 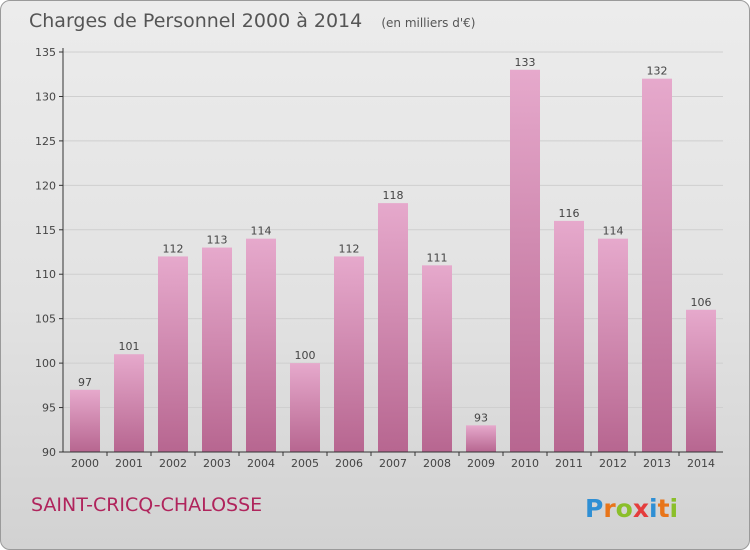 I want to click on value-label-2007: 118, so click(x=393, y=195).